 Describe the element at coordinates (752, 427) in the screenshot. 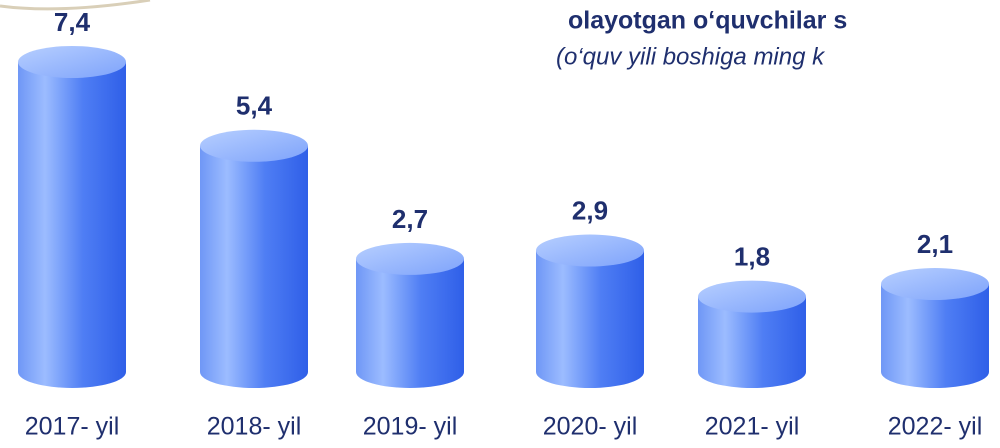

I see `x-tick-label: 2021- yil` at that location.